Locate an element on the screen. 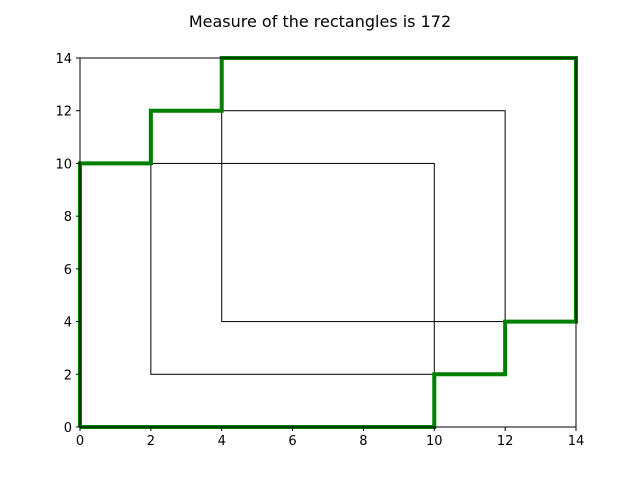 This screenshot has height=485, width=640. y-tick-label: 14 is located at coordinates (63, 59).